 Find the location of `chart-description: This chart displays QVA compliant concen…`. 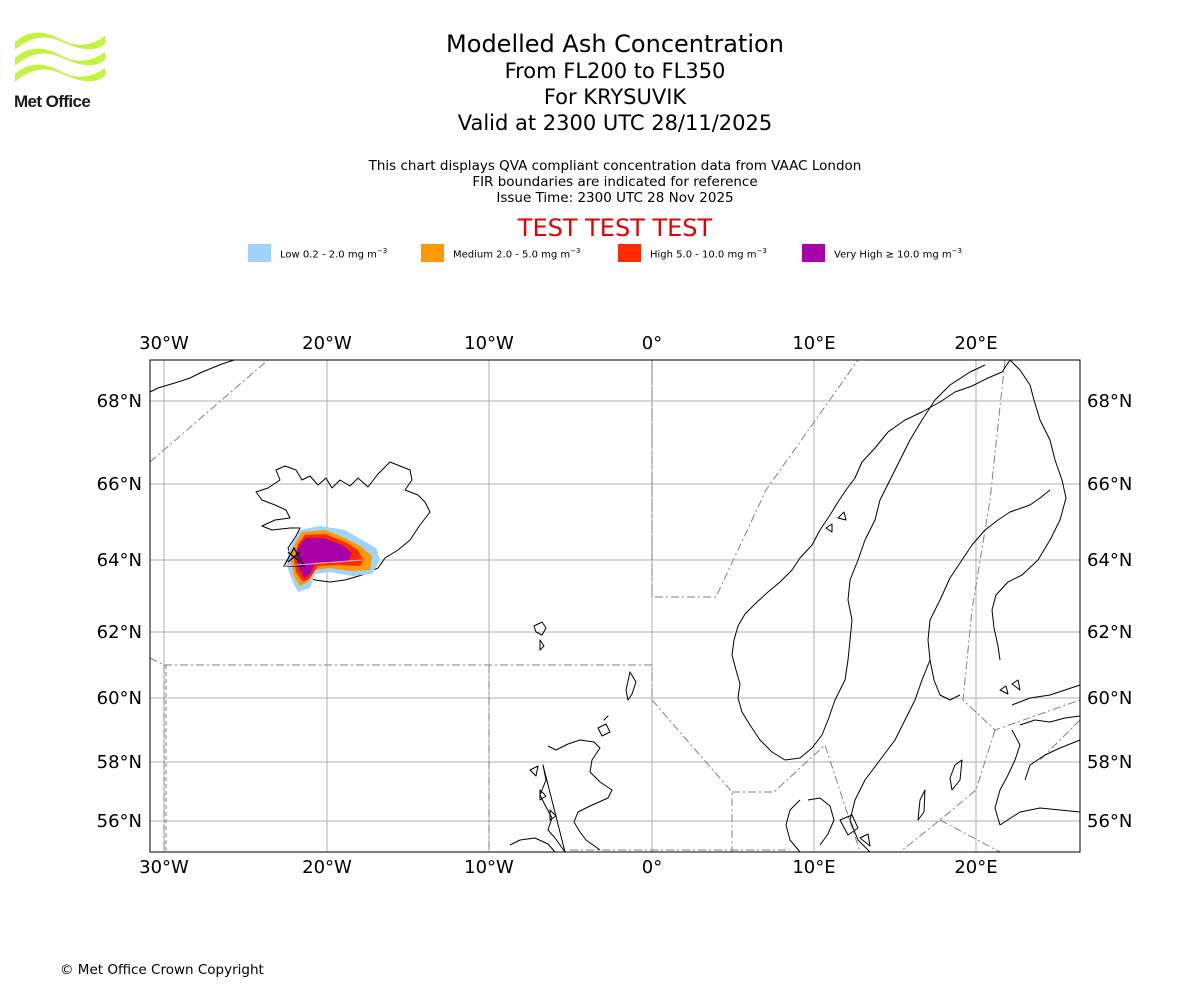

chart-description: This chart displays QVA compliant concen… is located at coordinates (600, 182).